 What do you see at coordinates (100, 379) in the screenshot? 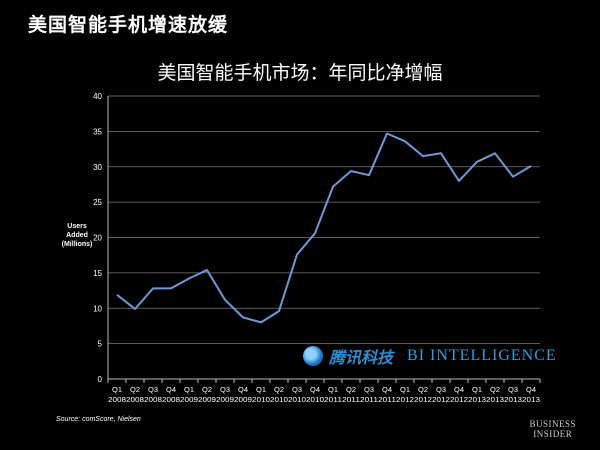
I see `y-tick-label: 0` at bounding box center [100, 379].